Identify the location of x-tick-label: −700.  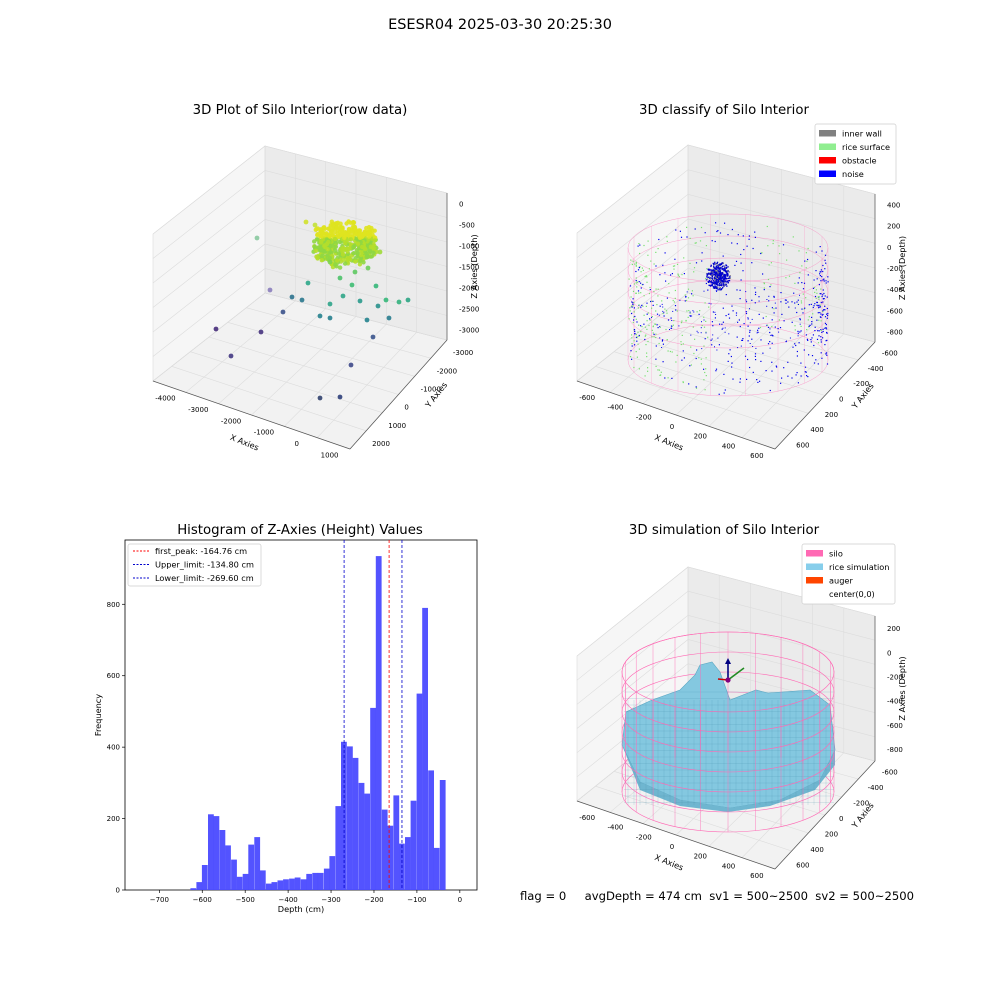
(159, 900).